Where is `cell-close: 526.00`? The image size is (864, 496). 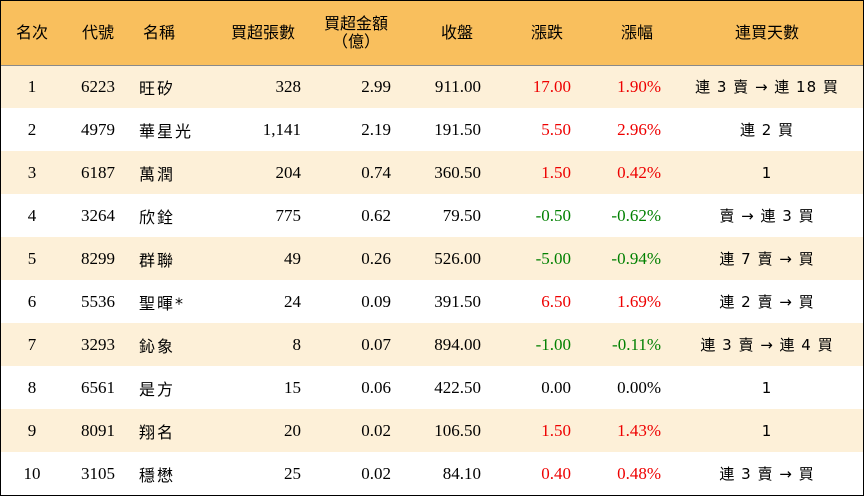
cell-close: 526.00 is located at coordinates (457, 258).